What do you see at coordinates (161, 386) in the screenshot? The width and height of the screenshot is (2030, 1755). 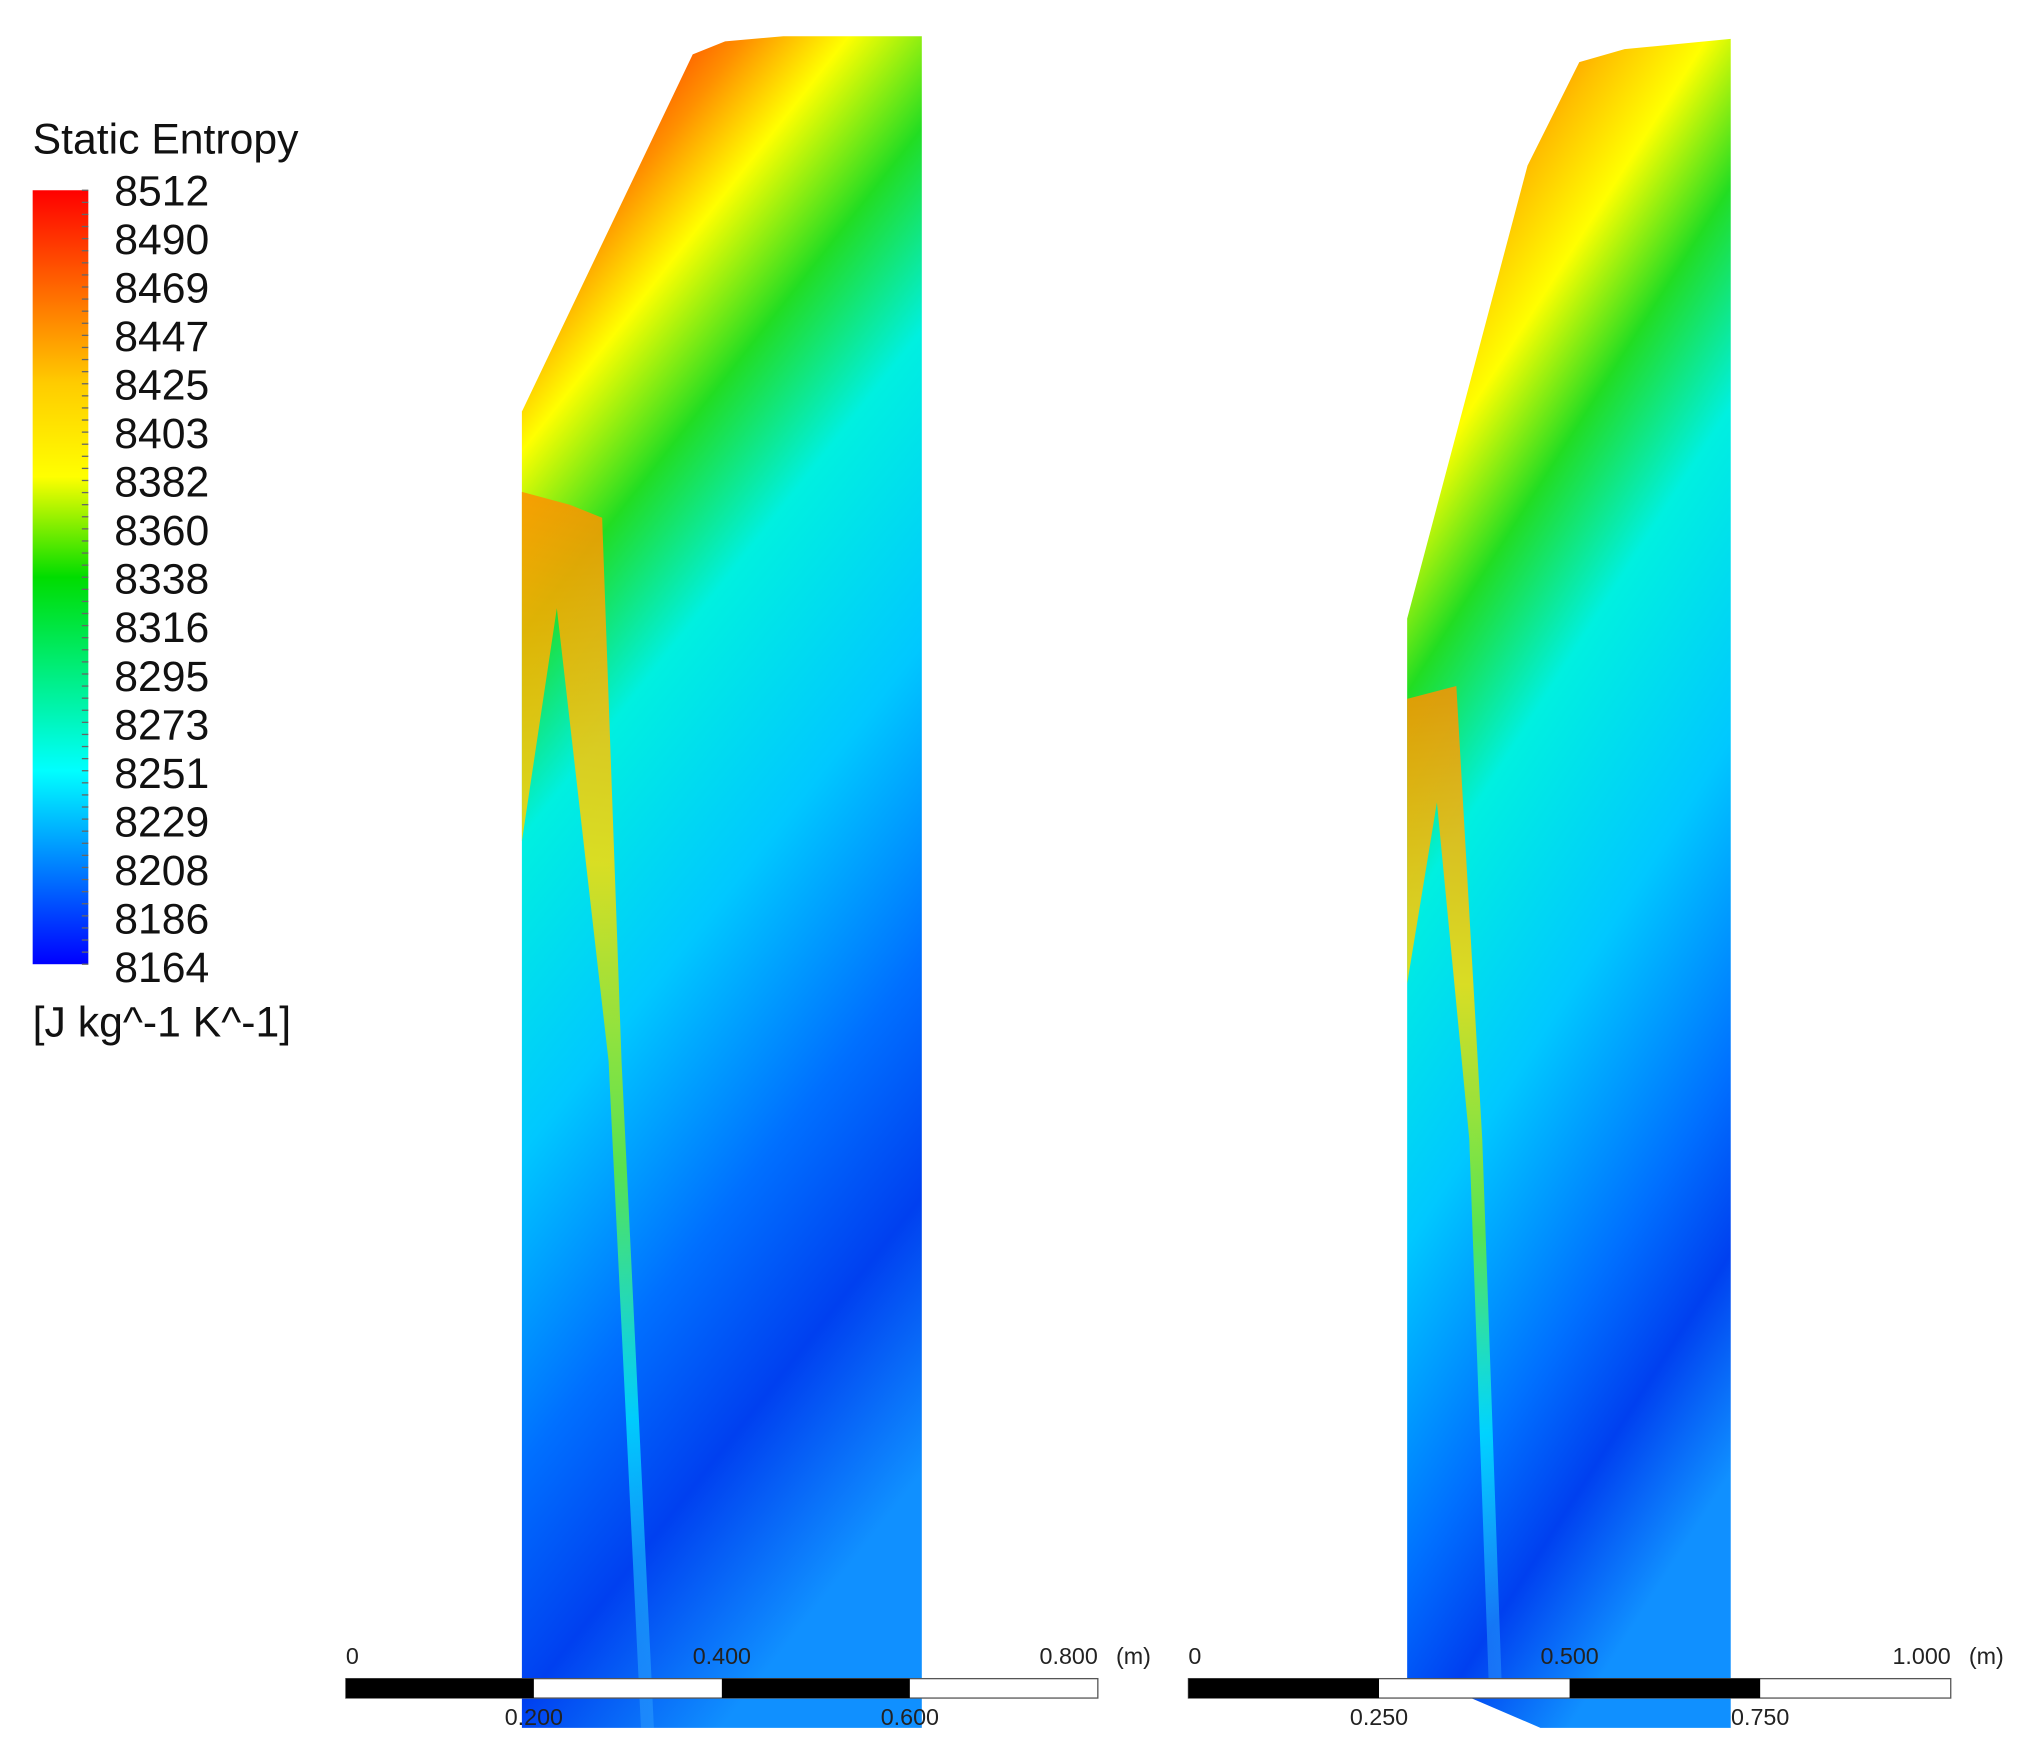 I see `legend-label: 8425` at bounding box center [161, 386].